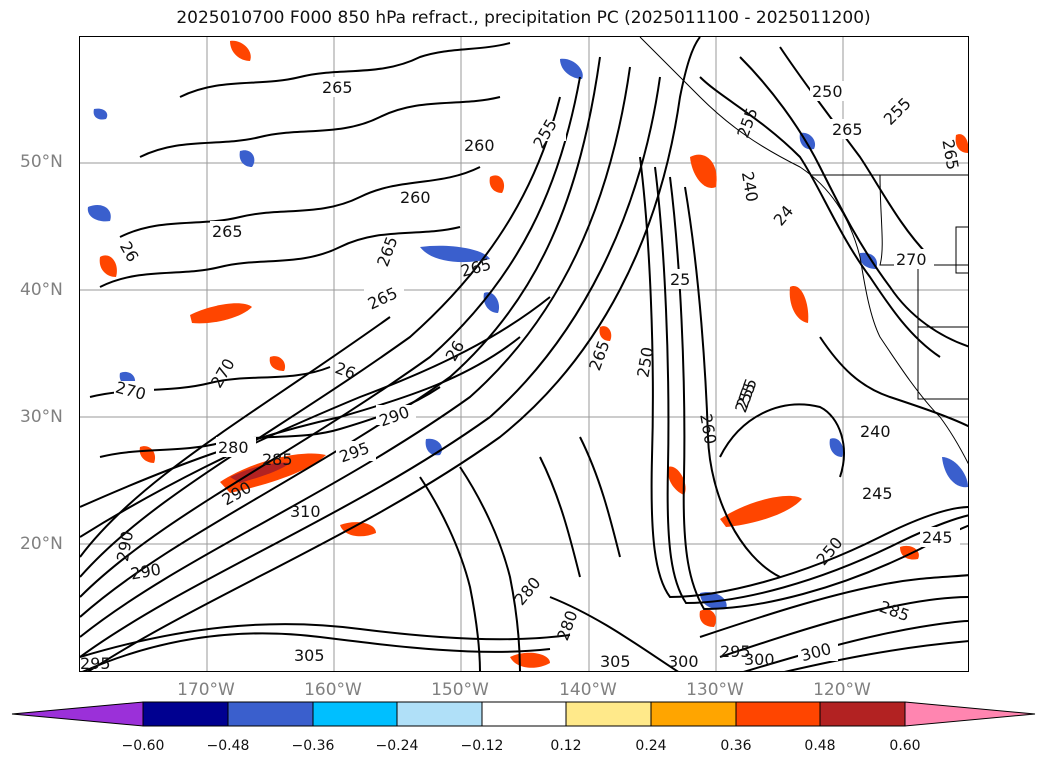  Describe the element at coordinates (651, 746) in the screenshot. I see `colorbar-tick-label: 0.24` at that location.